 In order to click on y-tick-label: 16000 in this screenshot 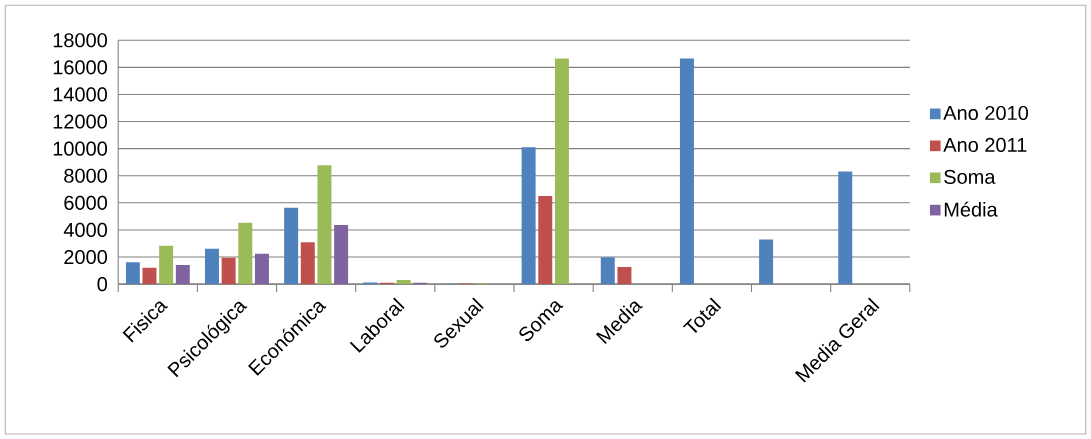, I will do `click(80, 67)`.